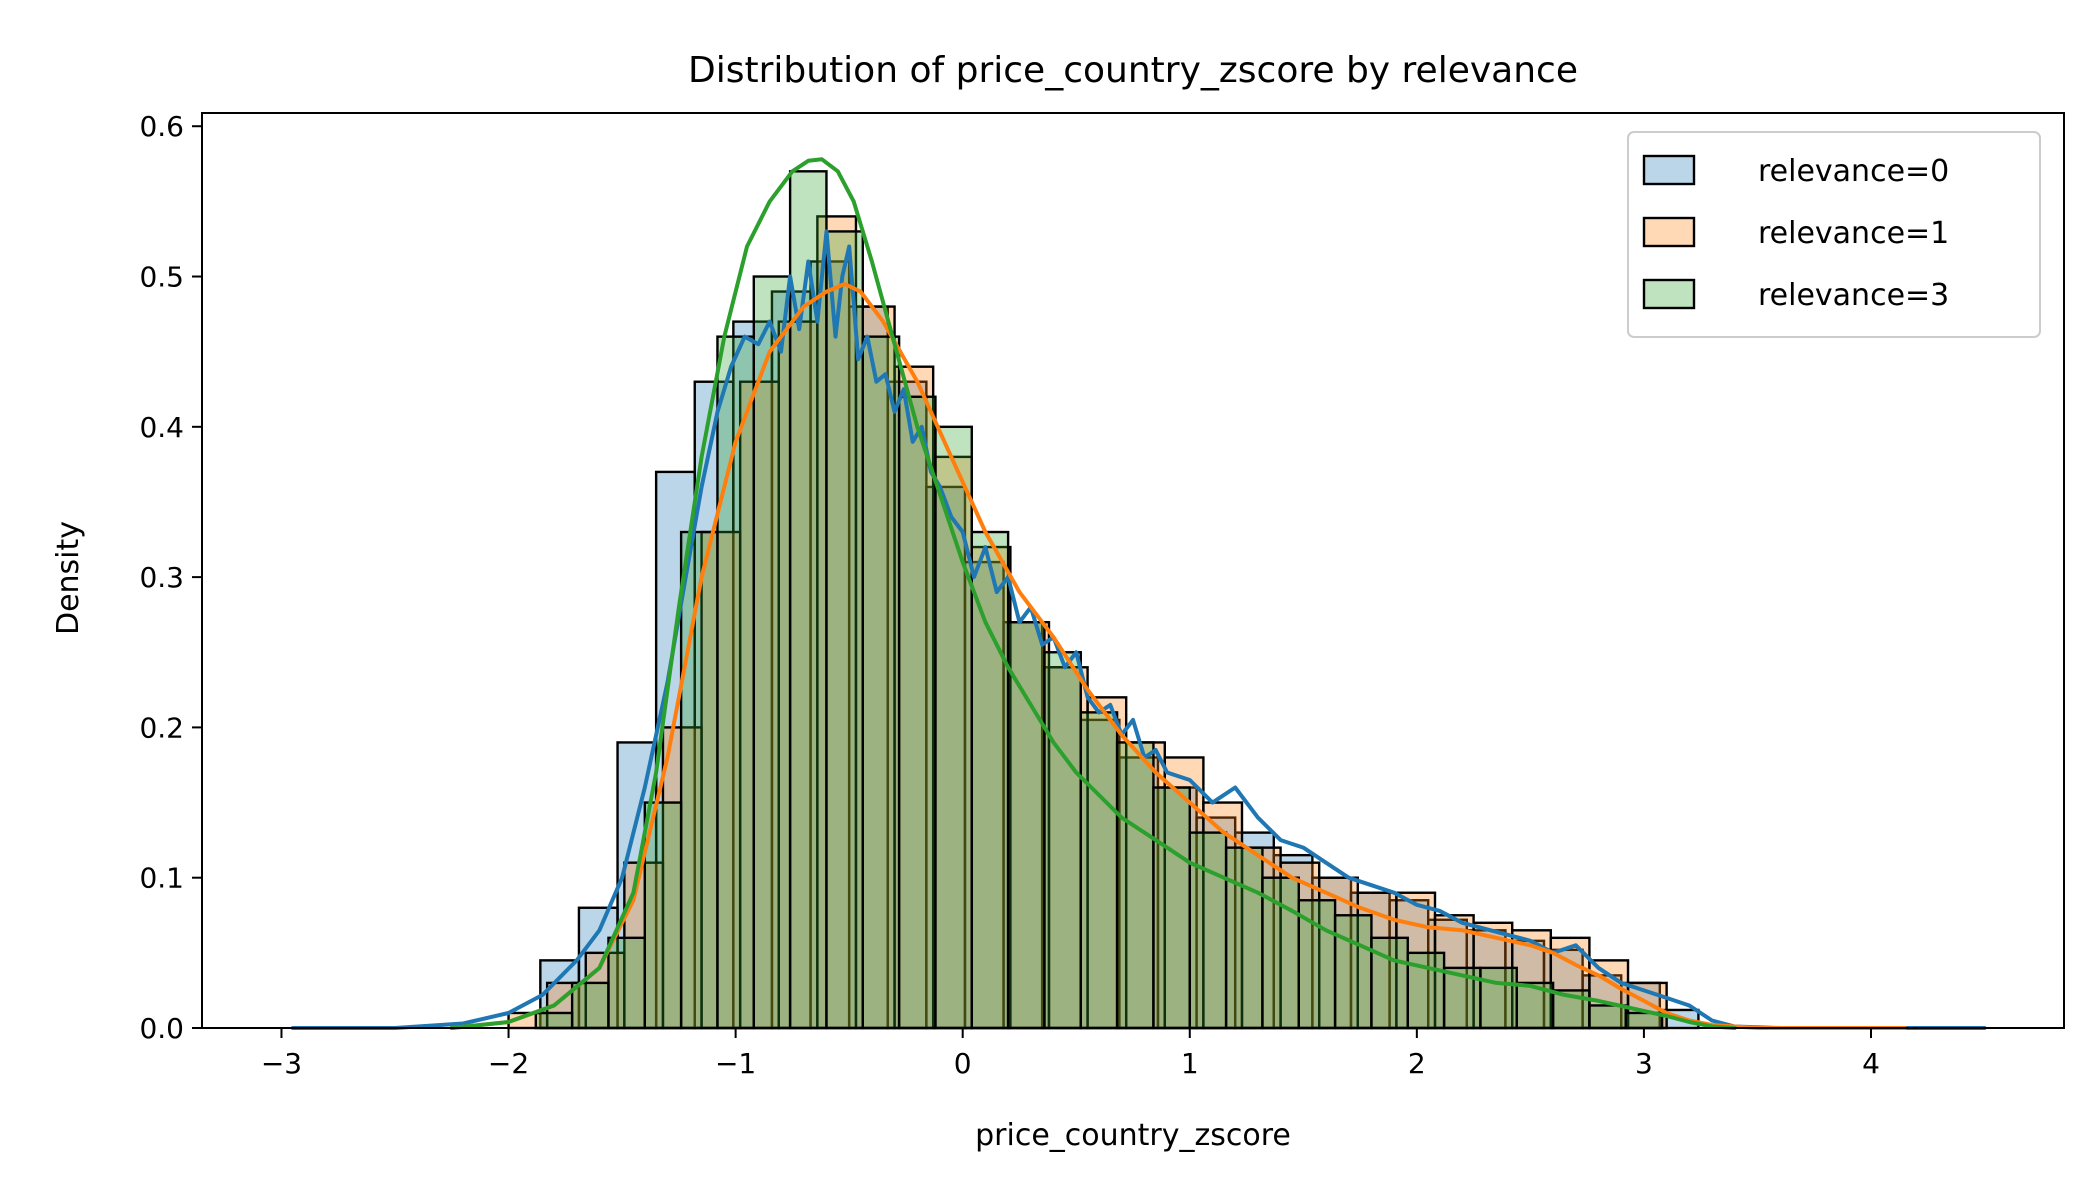  I want to click on x-tick-label: −2, so click(508, 1063).